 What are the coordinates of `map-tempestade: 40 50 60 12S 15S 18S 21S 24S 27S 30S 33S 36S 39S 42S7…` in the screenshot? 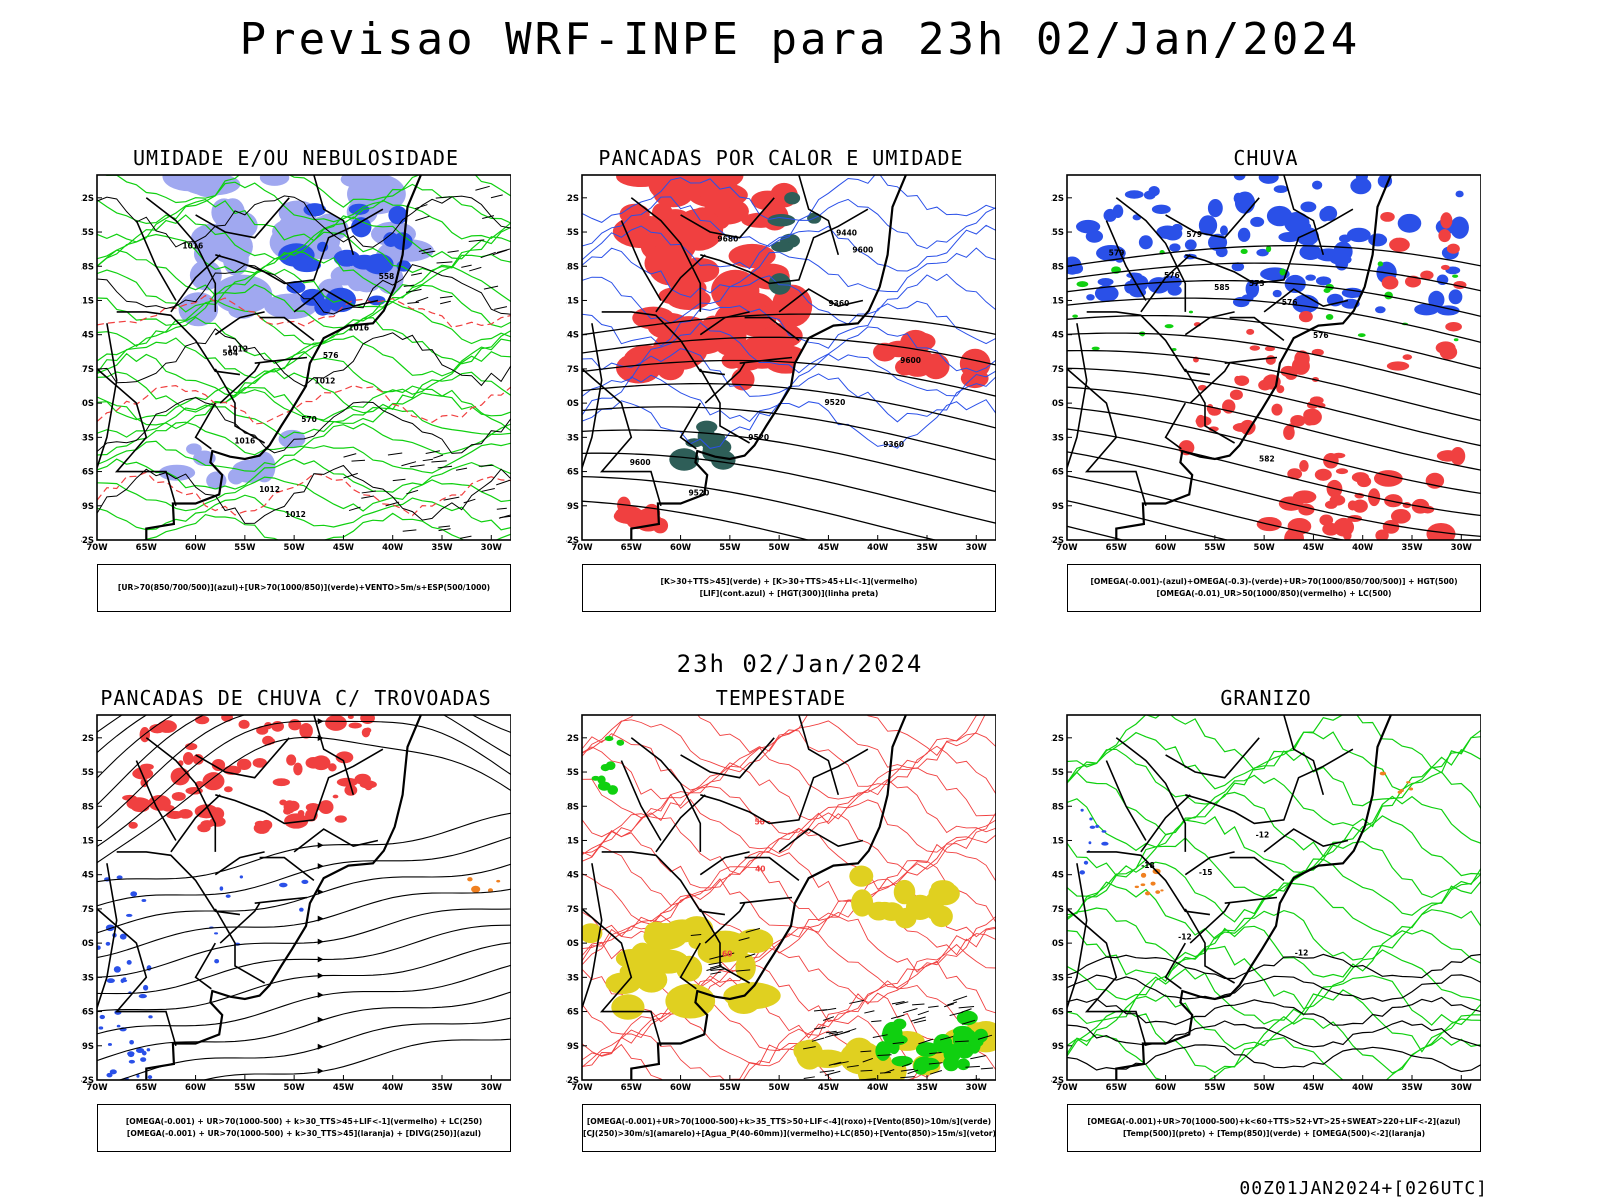 It's located at (781, 903).